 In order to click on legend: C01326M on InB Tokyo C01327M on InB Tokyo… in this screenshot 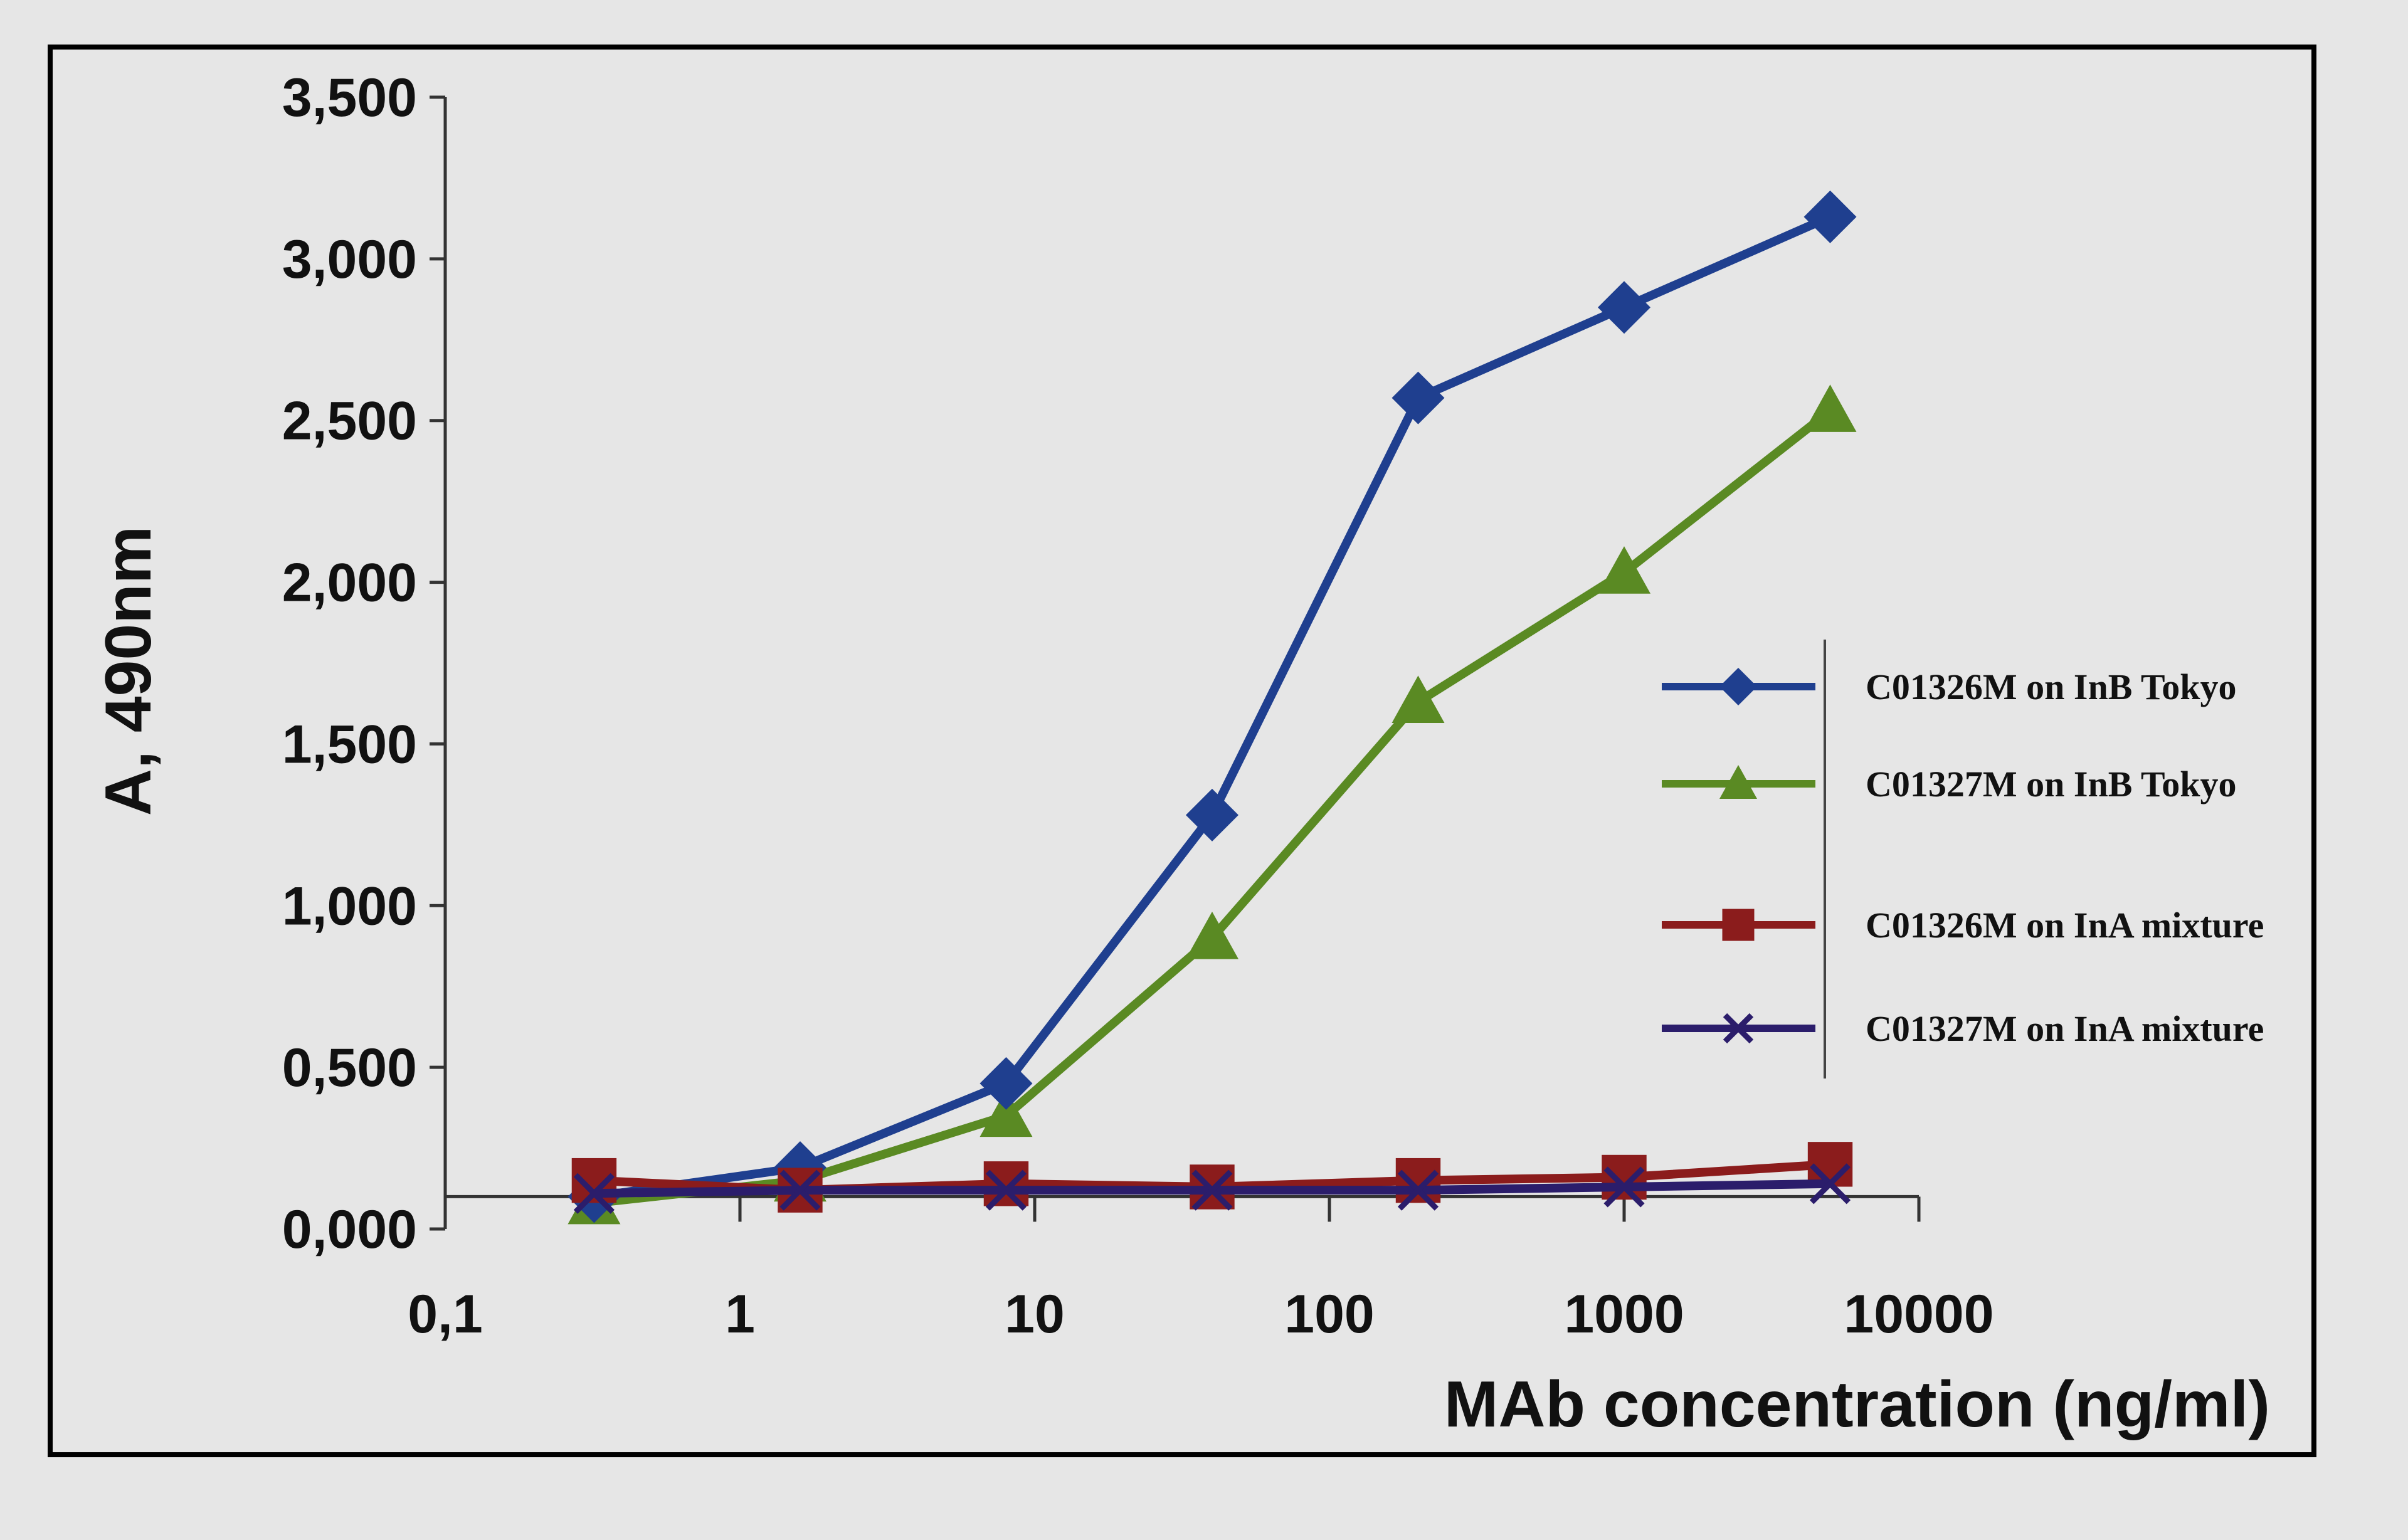, I will do `click(1963, 859)`.